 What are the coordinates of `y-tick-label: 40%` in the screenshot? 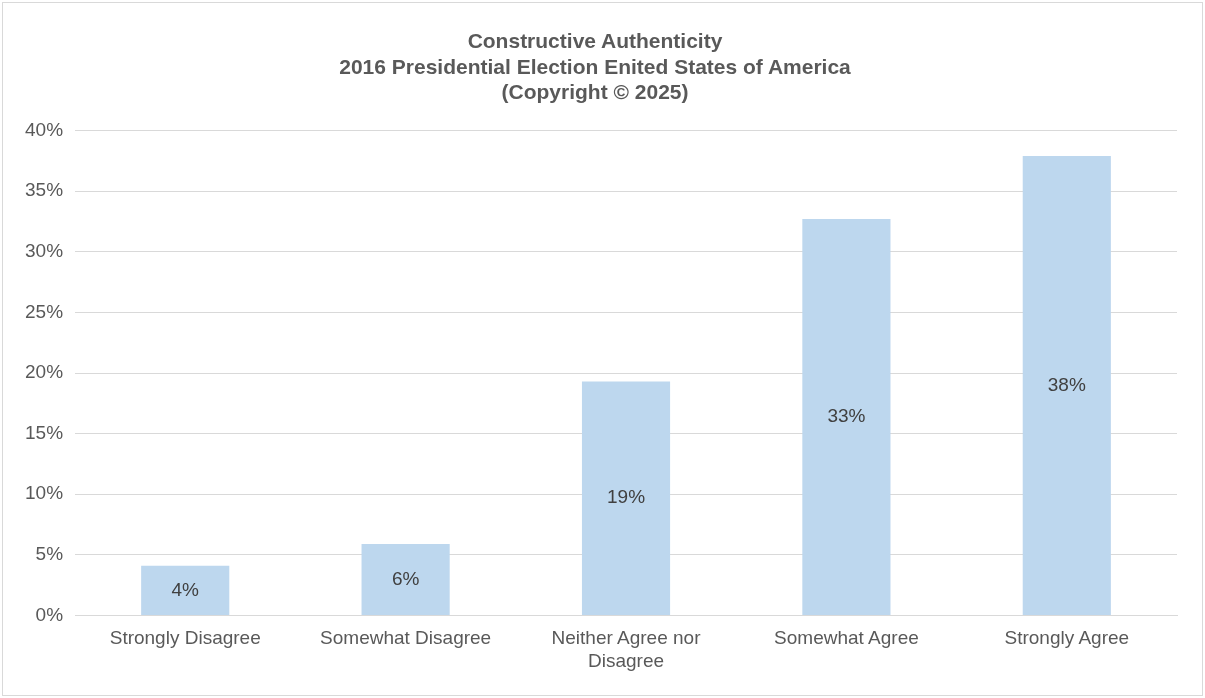 It's located at (44, 129).